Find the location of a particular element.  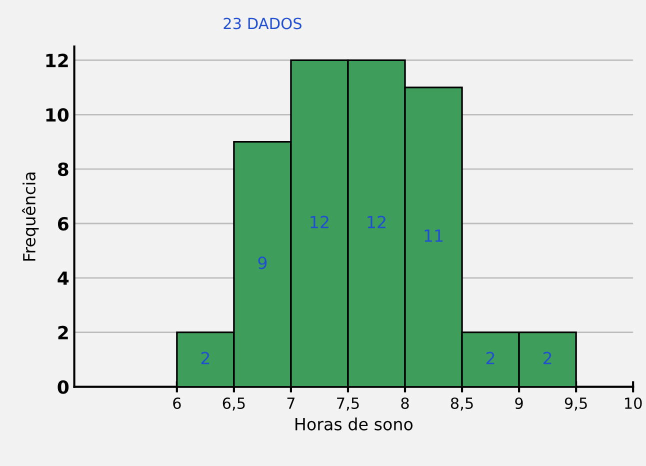

x-tick-label: 6 is located at coordinates (177, 403).